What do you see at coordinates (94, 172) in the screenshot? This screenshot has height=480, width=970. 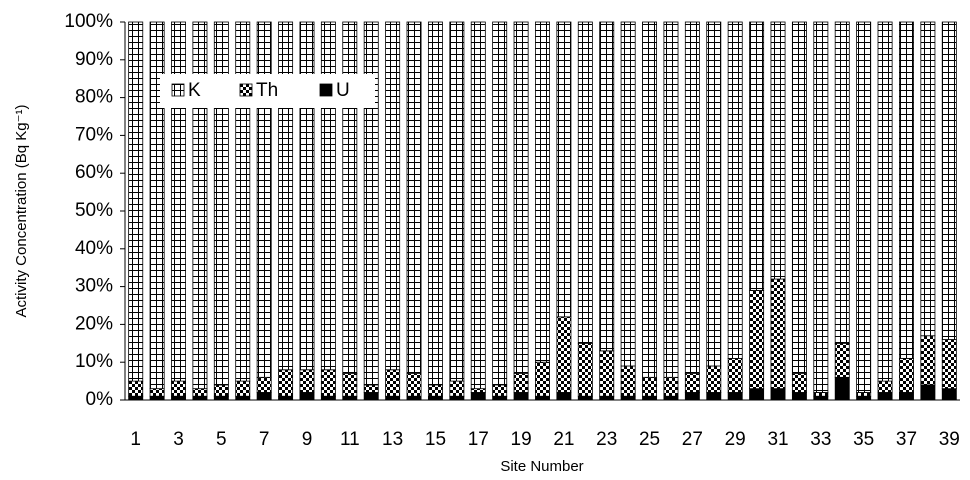 I see `y-tick-label: 60%` at bounding box center [94, 172].